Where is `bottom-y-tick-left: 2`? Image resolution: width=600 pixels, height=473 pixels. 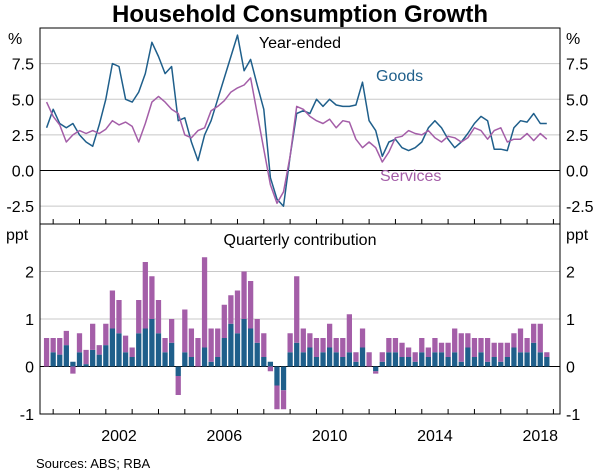 bottom-y-tick-left: 2 is located at coordinates (29, 273).